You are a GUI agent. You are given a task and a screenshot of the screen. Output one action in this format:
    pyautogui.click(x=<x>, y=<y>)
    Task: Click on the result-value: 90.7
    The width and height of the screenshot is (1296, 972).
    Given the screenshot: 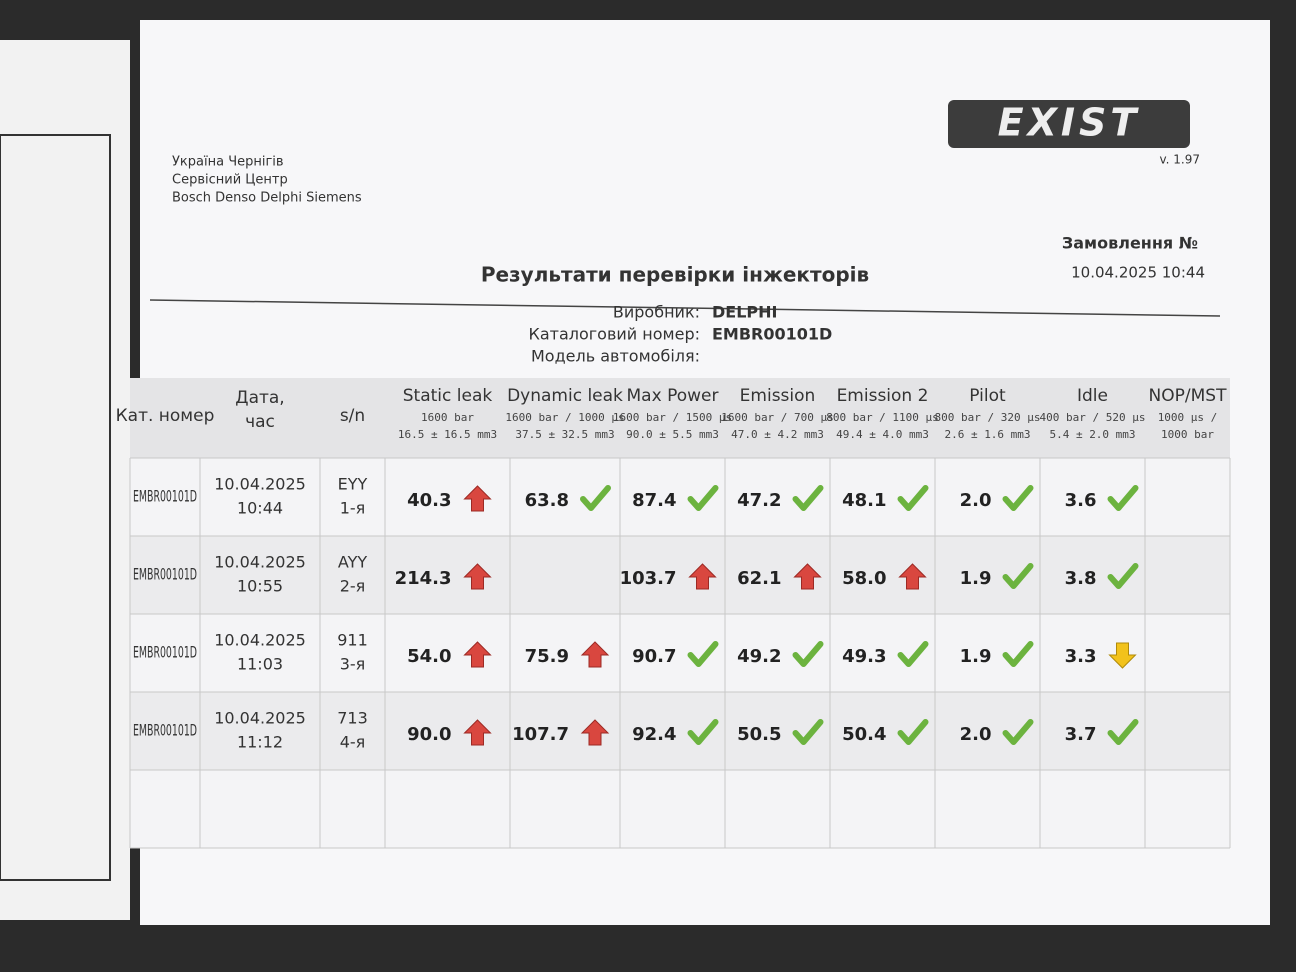 What is the action you would take?
    pyautogui.click(x=654, y=656)
    